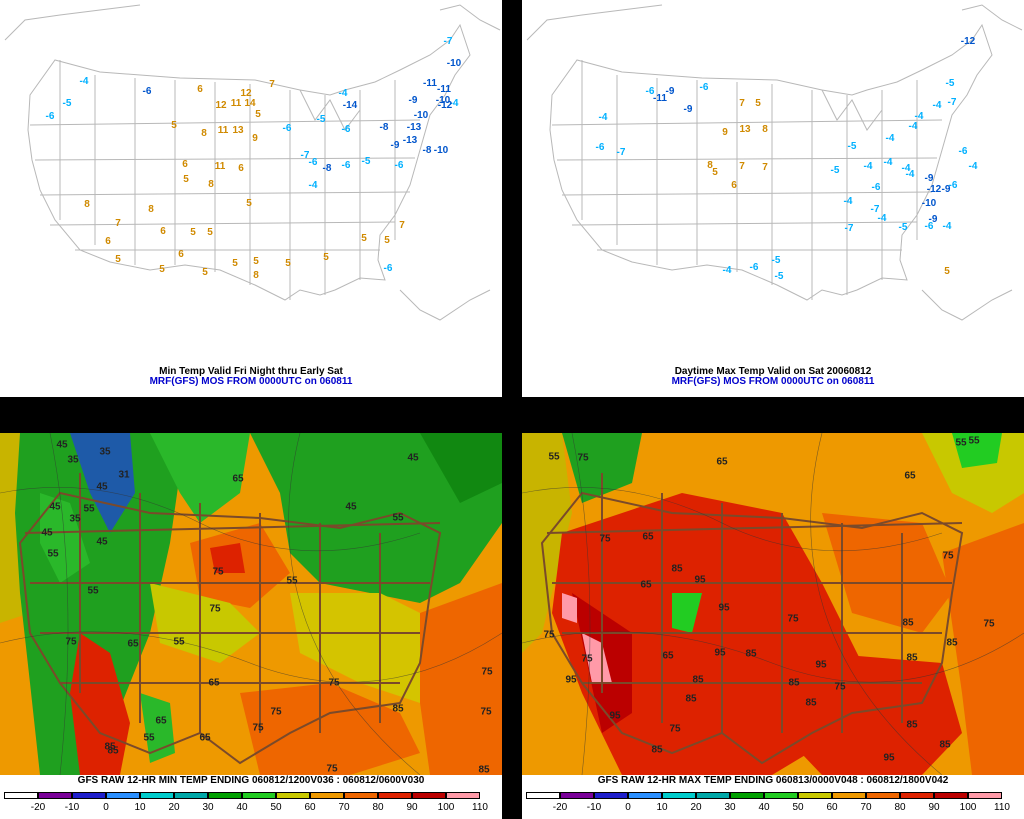 This screenshot has width=1024, height=819. I want to click on contour-label: 35, so click(105, 452).